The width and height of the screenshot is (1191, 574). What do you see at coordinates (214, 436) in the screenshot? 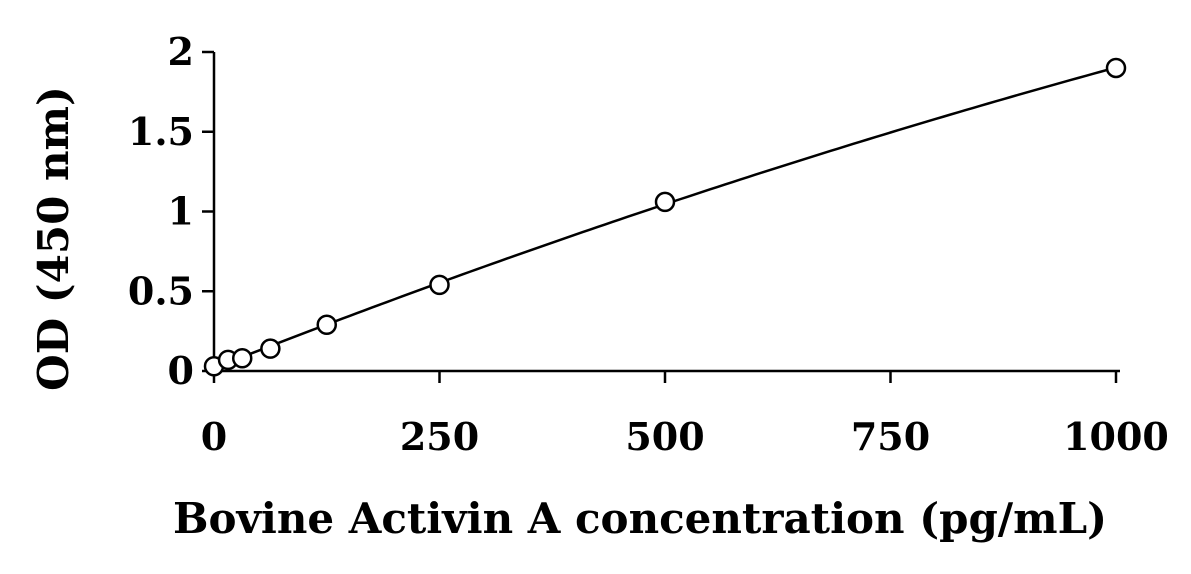
I see `x-tick-label: 0` at bounding box center [214, 436].